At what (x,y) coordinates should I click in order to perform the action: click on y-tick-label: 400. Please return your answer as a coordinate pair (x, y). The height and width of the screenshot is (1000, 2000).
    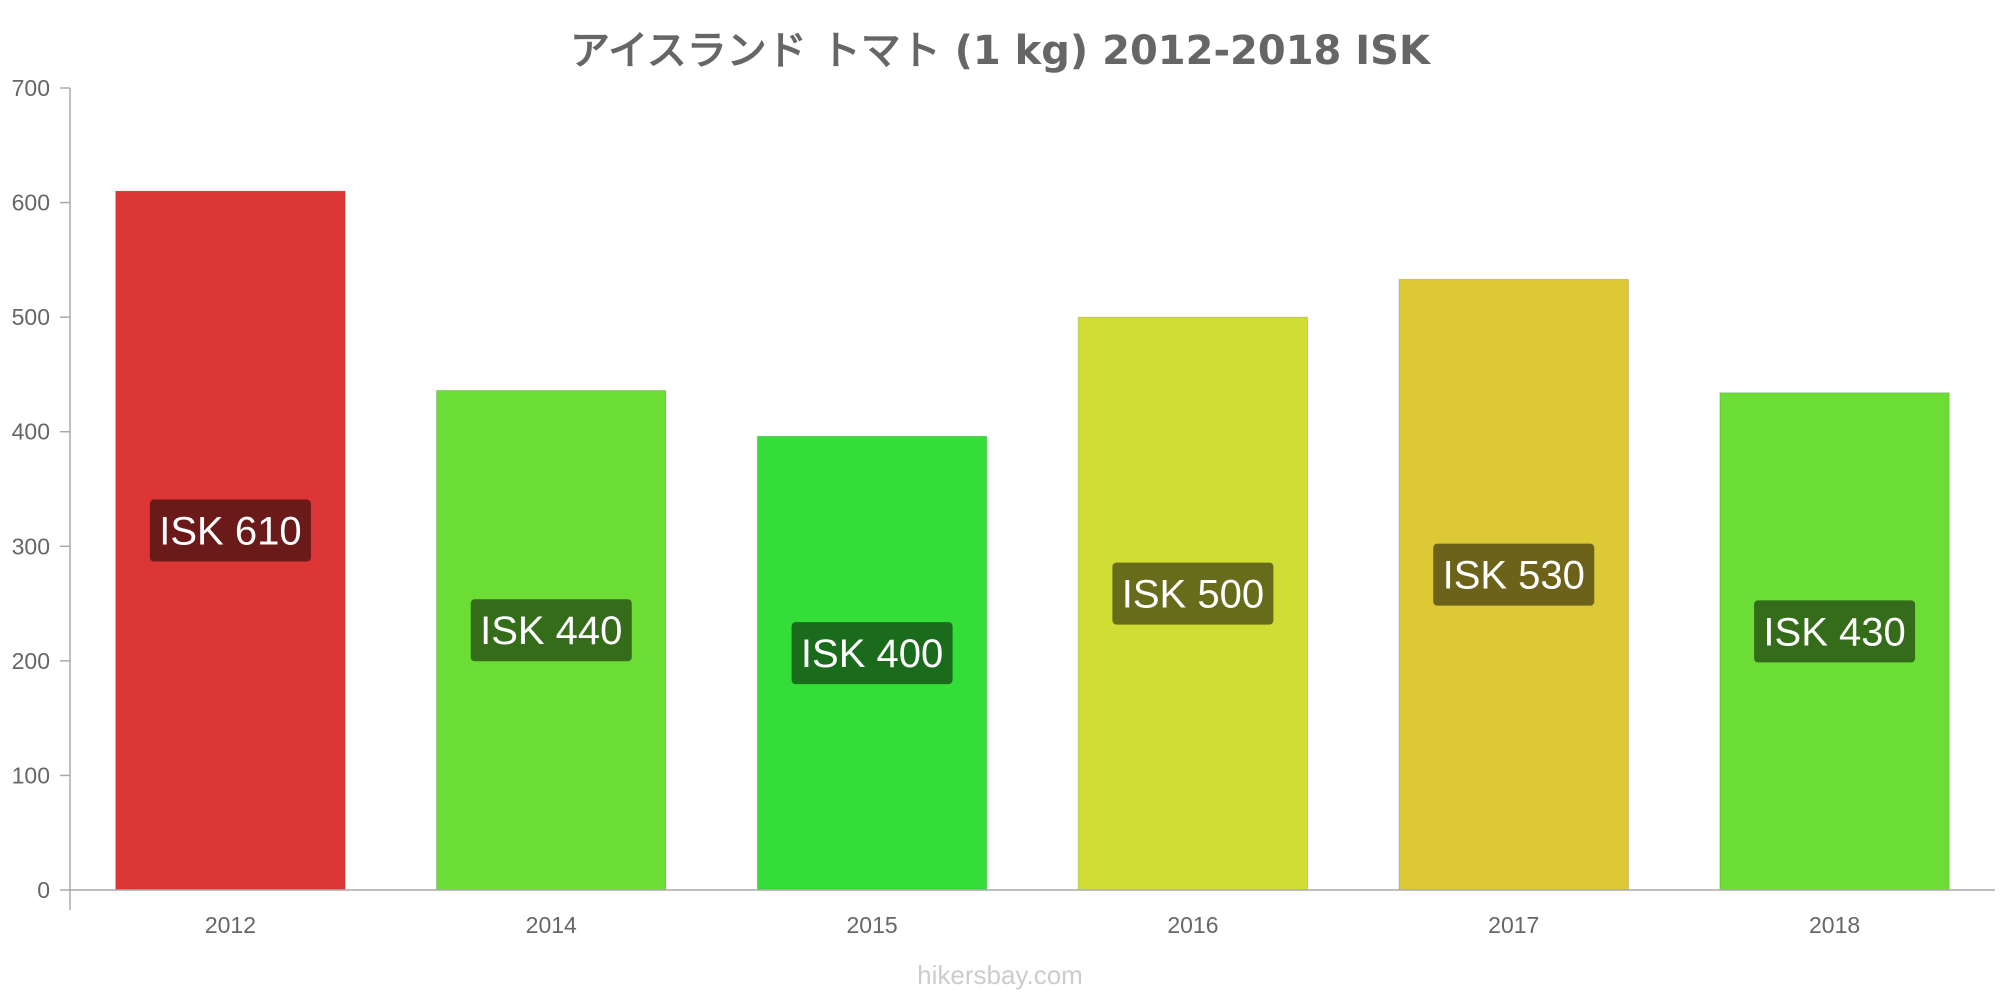
    Looking at the image, I should click on (31, 432).